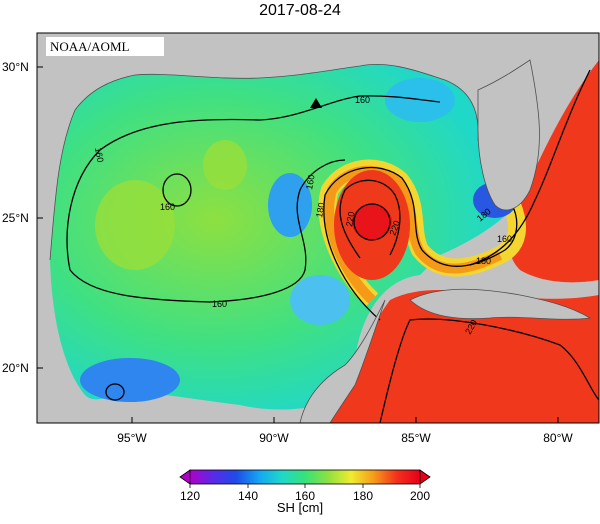 This screenshot has height=524, width=600. I want to click on colorbar: 120 140 160 180 200, so click(305, 486).